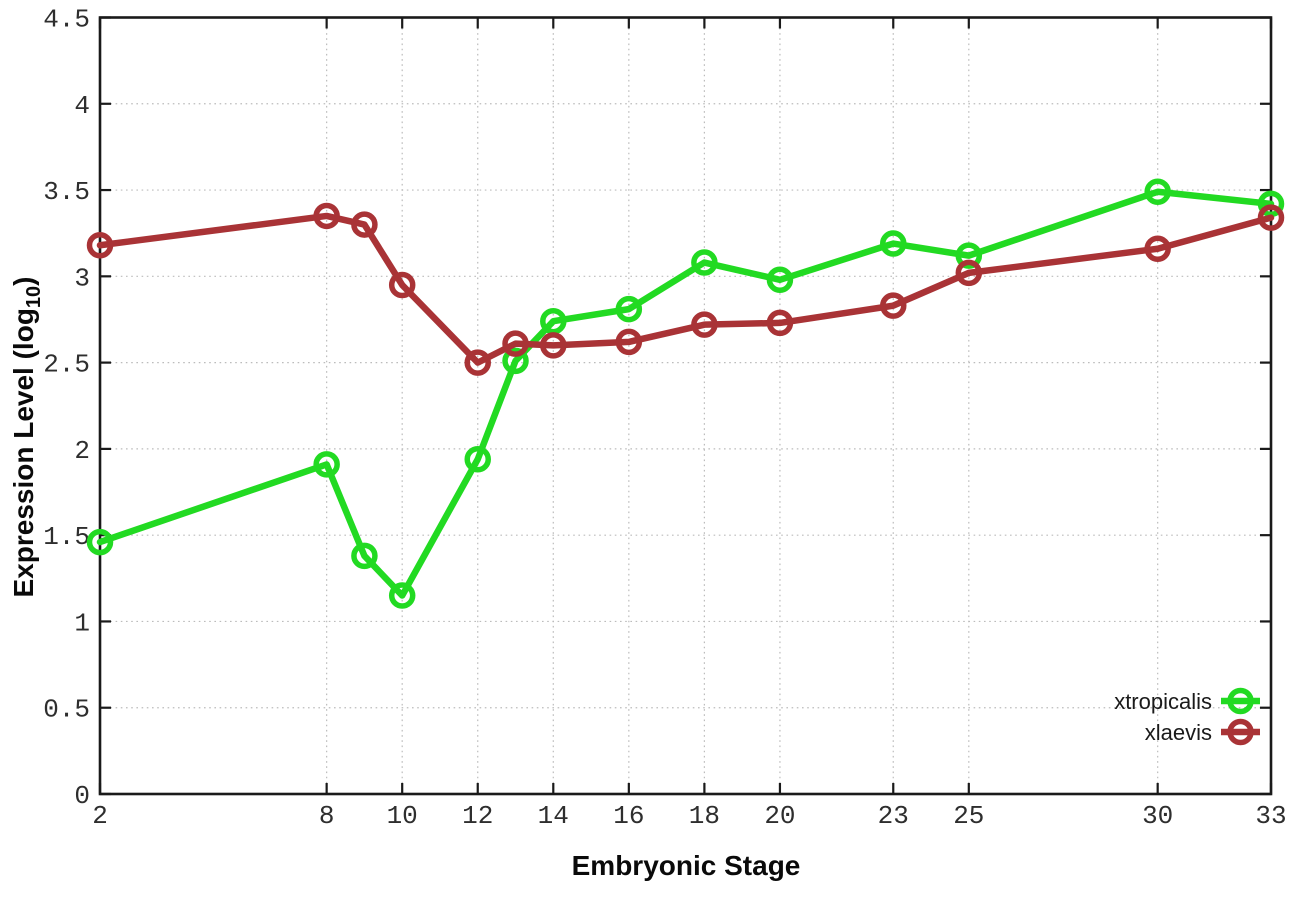 This screenshot has width=1296, height=907. What do you see at coordinates (33, 297) in the screenshot?
I see `y-axis-title-subscript: 10` at bounding box center [33, 297].